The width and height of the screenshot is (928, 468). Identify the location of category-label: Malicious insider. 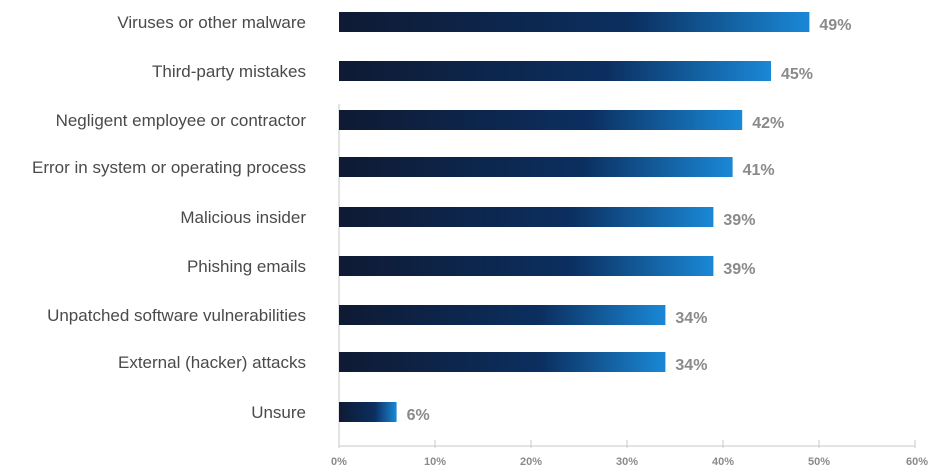
(243, 217).